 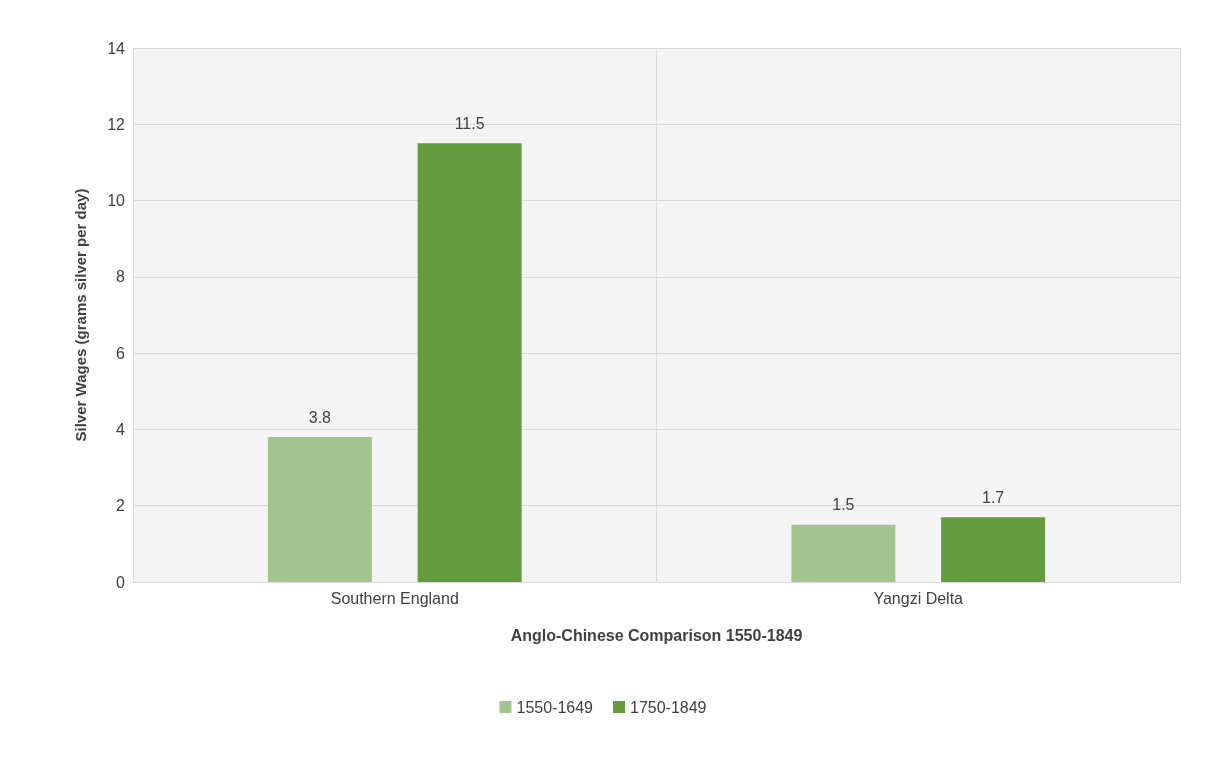 I want to click on legend-label: 1750-1849, so click(x=668, y=707).